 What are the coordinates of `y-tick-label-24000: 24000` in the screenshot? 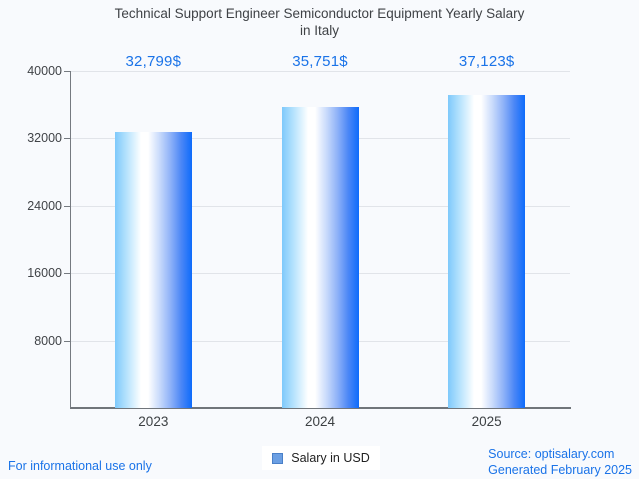 It's located at (44, 205).